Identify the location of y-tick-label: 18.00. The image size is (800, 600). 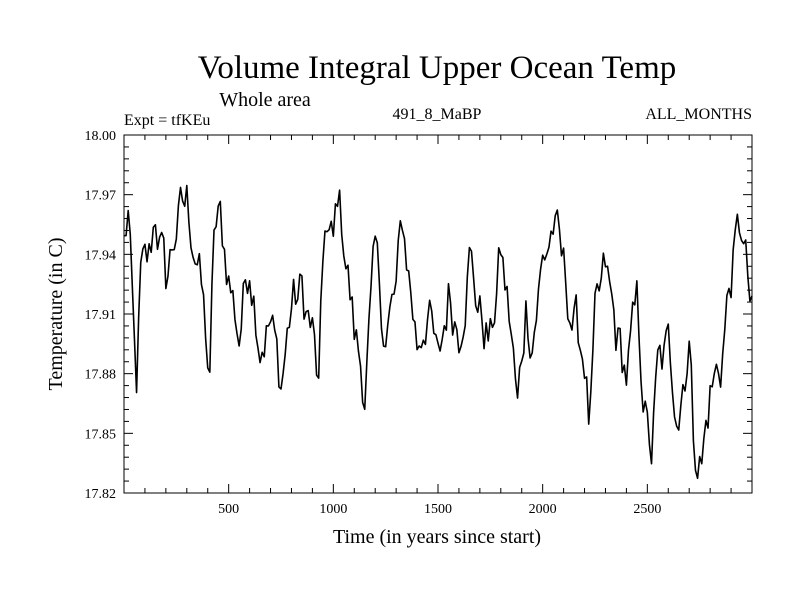
(101, 136).